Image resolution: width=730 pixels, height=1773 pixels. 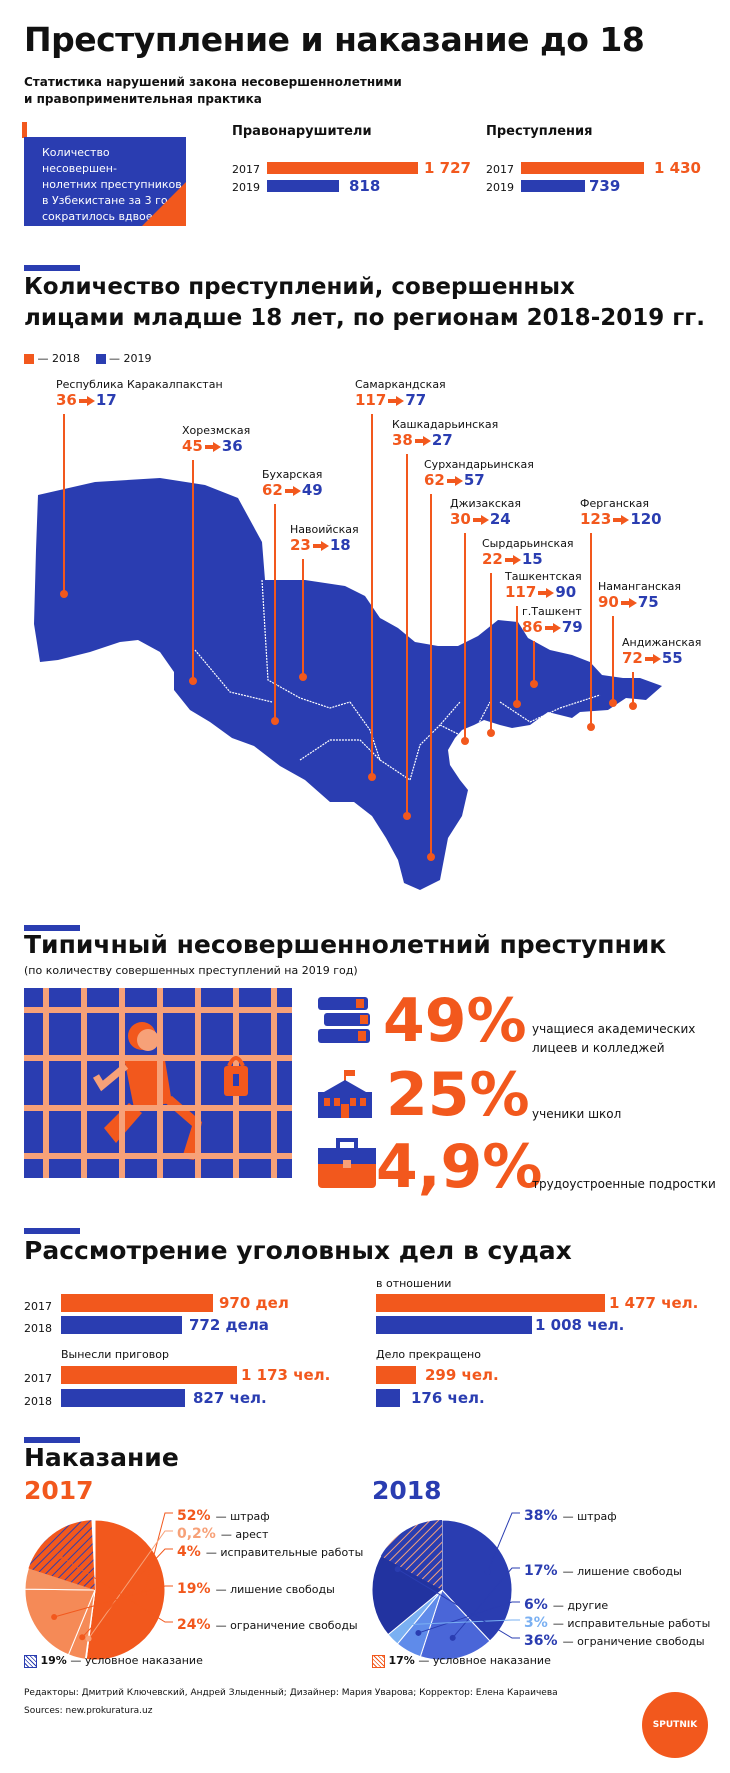 I want to click on value-2018: 45, so click(x=192, y=446).